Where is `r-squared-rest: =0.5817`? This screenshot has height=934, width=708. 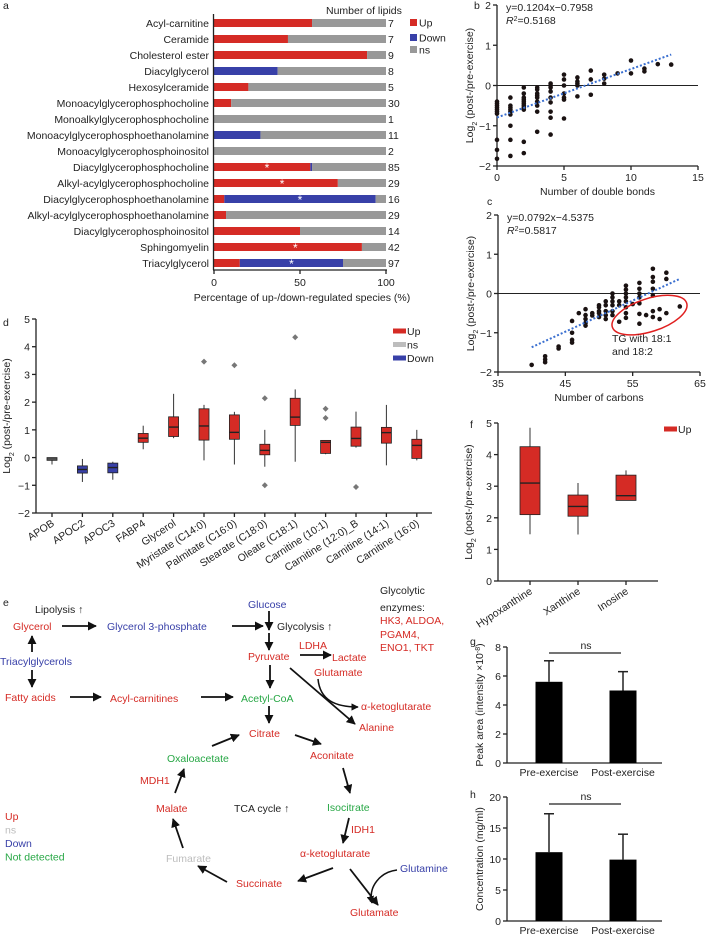
r-squared-rest: =0.5817 is located at coordinates (538, 231).